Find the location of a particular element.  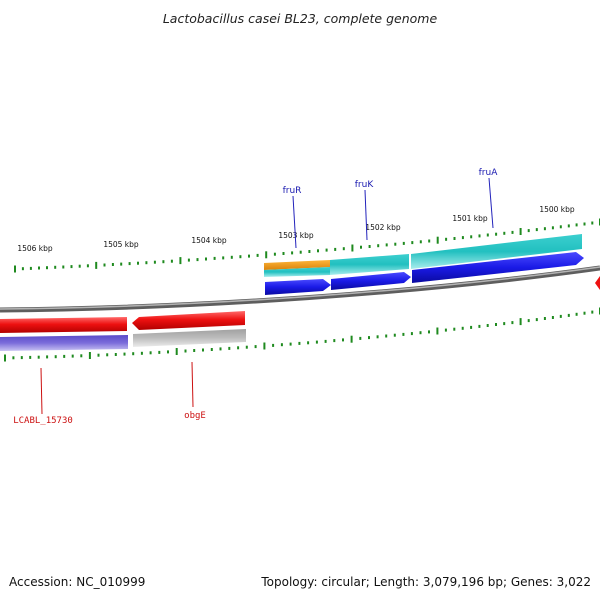

upper-gene-track is located at coordinates (424, 273).